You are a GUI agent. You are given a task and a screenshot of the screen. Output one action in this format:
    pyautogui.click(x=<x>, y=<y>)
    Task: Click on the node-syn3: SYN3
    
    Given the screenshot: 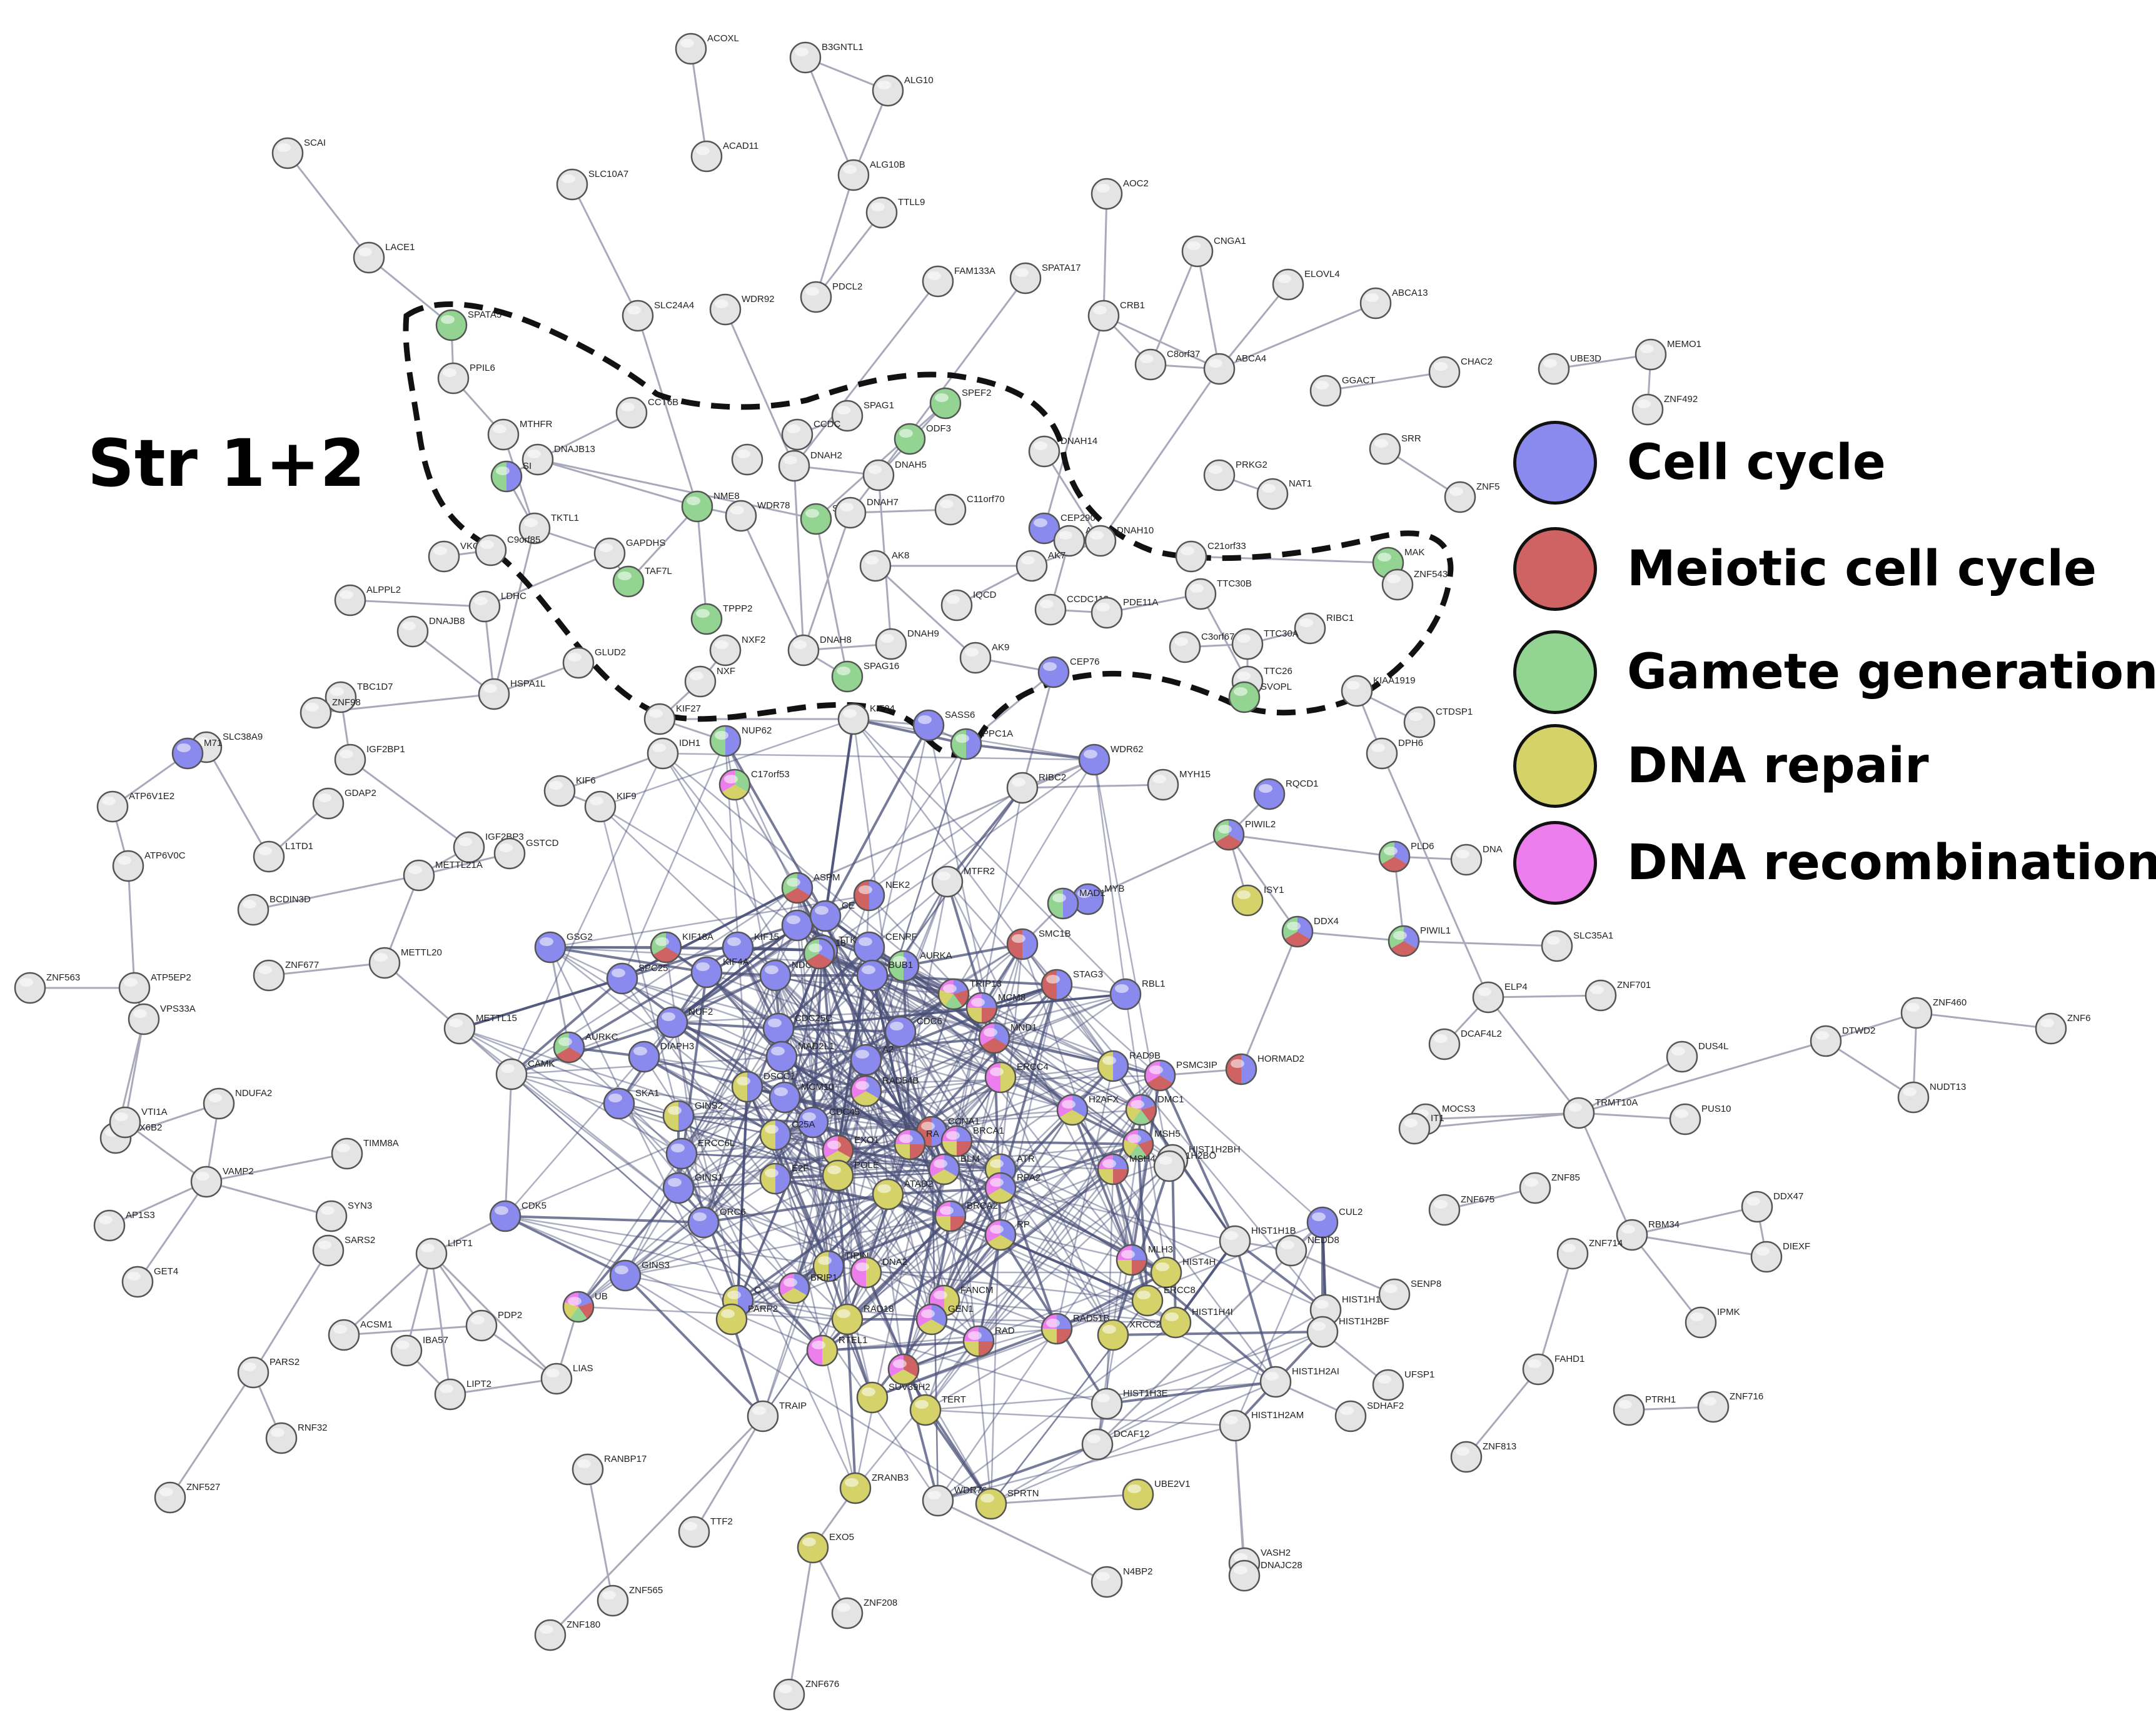 What is the action you would take?
    pyautogui.click(x=343, y=1216)
    